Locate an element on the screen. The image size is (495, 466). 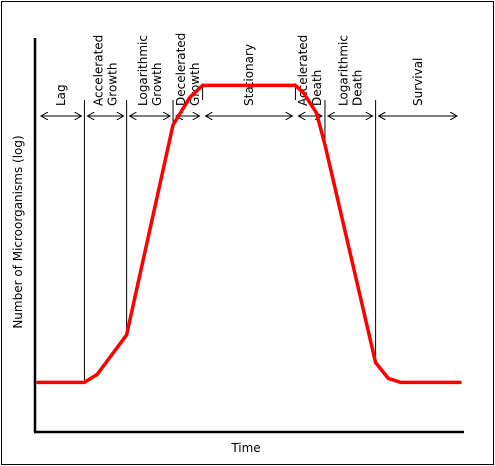
phase-label-line: Survival is located at coordinates (418, 82).